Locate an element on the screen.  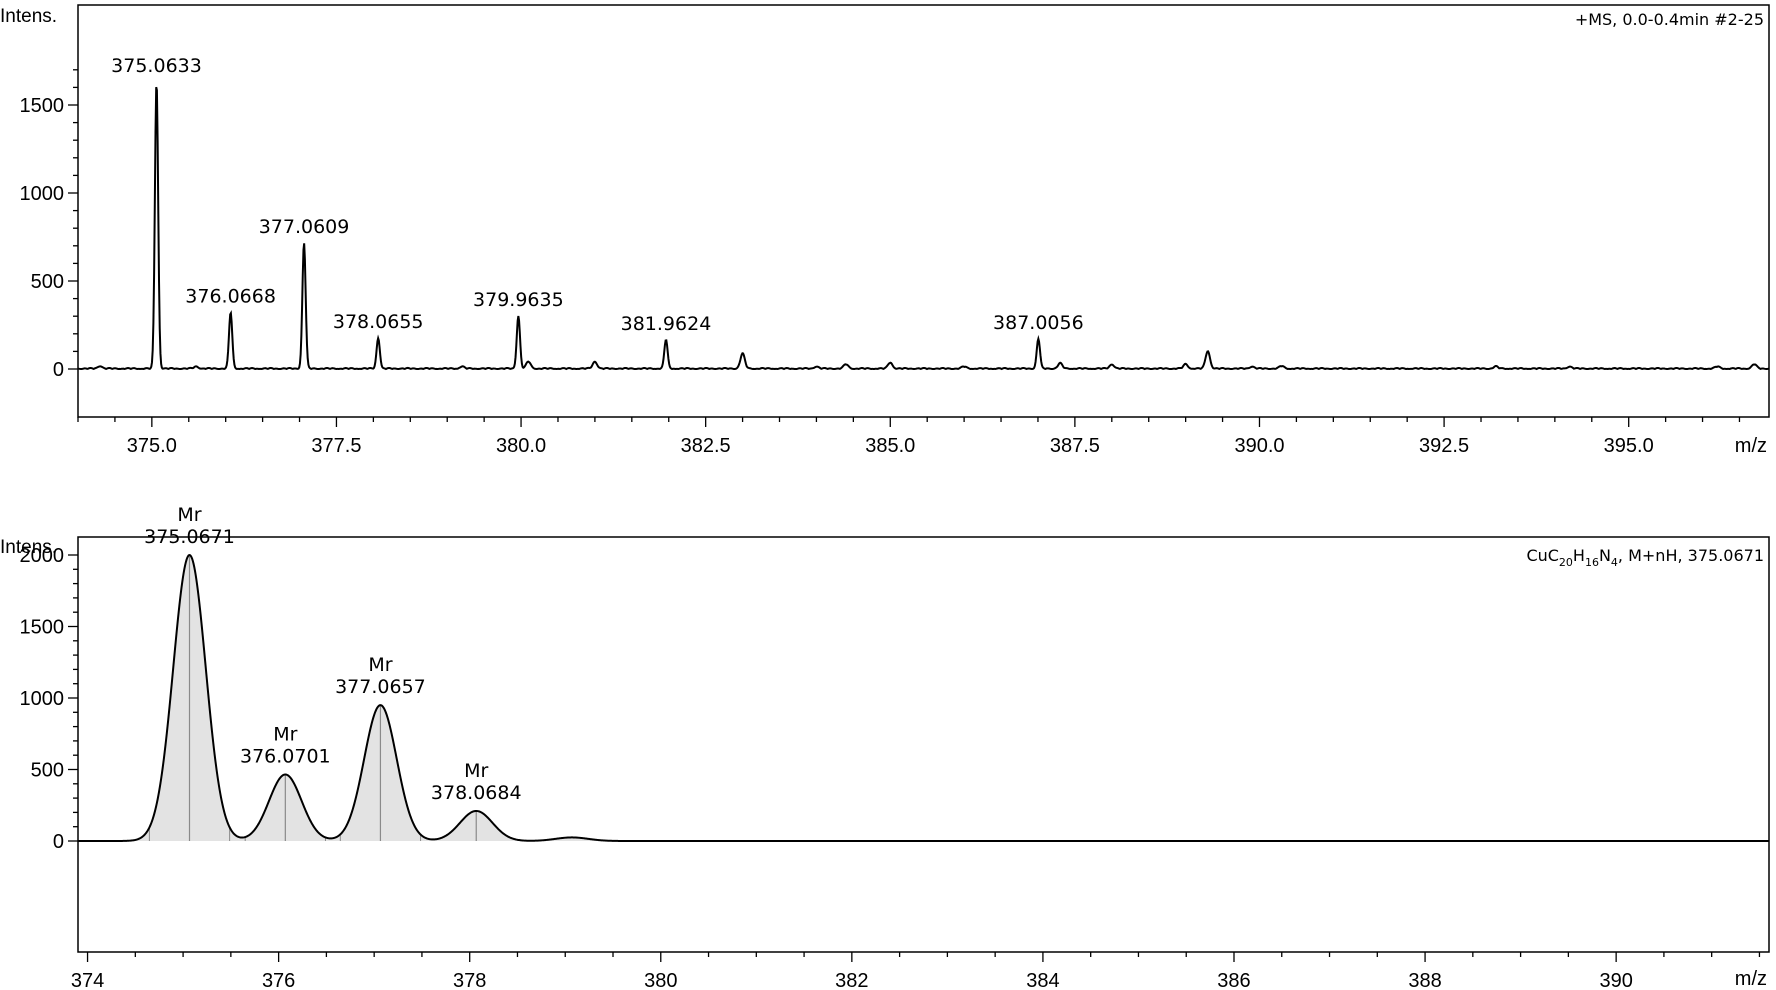
y-ticks: 0 500 1000 1500 is located at coordinates (49, 225).